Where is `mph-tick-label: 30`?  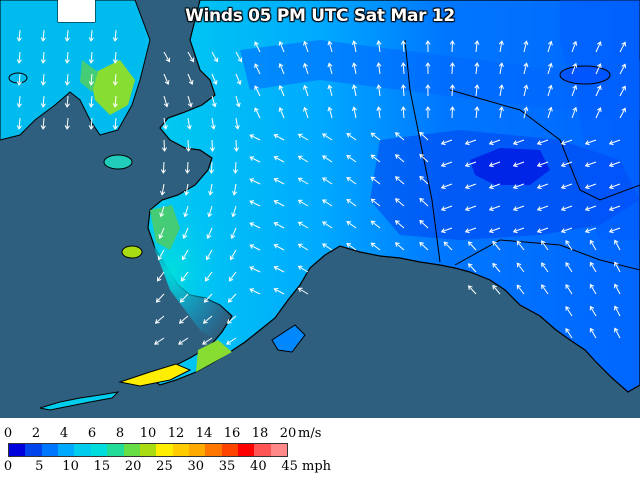 mph-tick-label: 30 is located at coordinates (196, 466).